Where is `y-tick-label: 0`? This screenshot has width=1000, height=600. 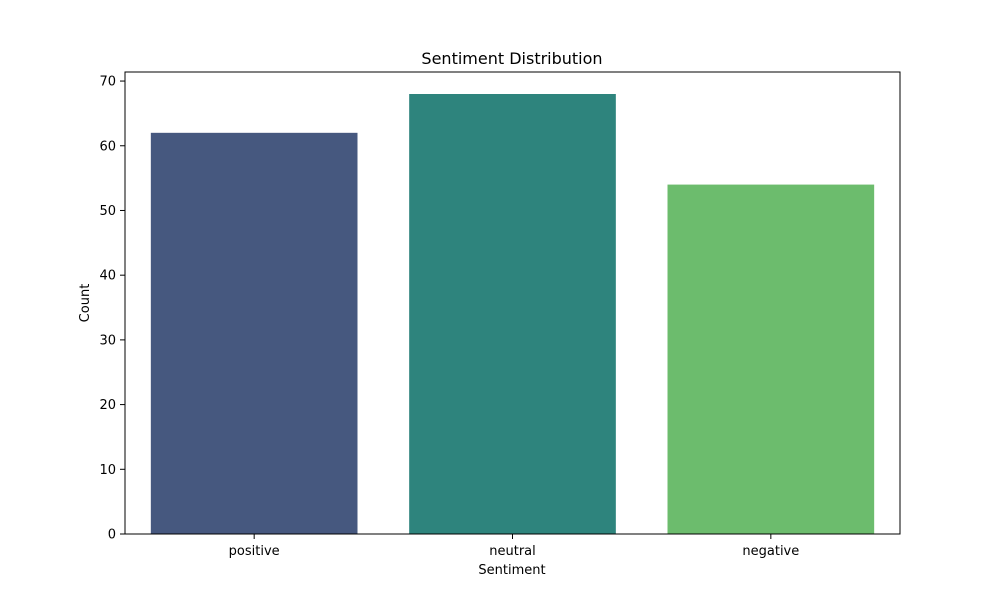
y-tick-label: 0 is located at coordinates (112, 535).